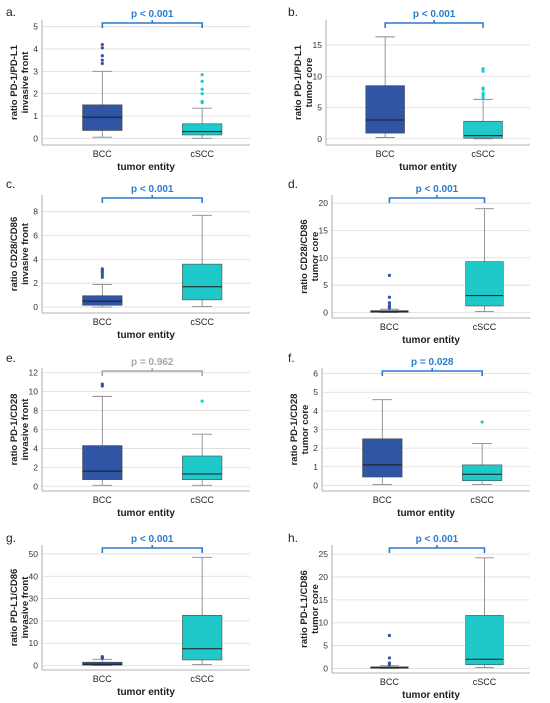 Image resolution: width=550 pixels, height=703 pixels. Describe the element at coordinates (152, 362) in the screenshot. I see `p-value-label: p = 0.962` at that location.